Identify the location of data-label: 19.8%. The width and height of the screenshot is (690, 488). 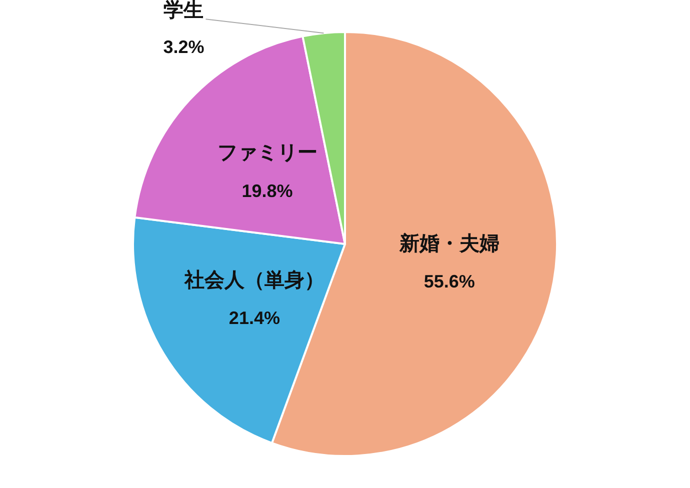
(267, 190).